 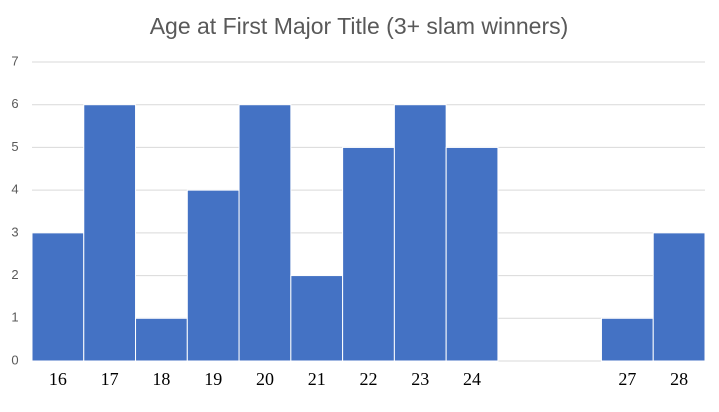 I want to click on y-tick-label: 2, so click(x=14, y=274).